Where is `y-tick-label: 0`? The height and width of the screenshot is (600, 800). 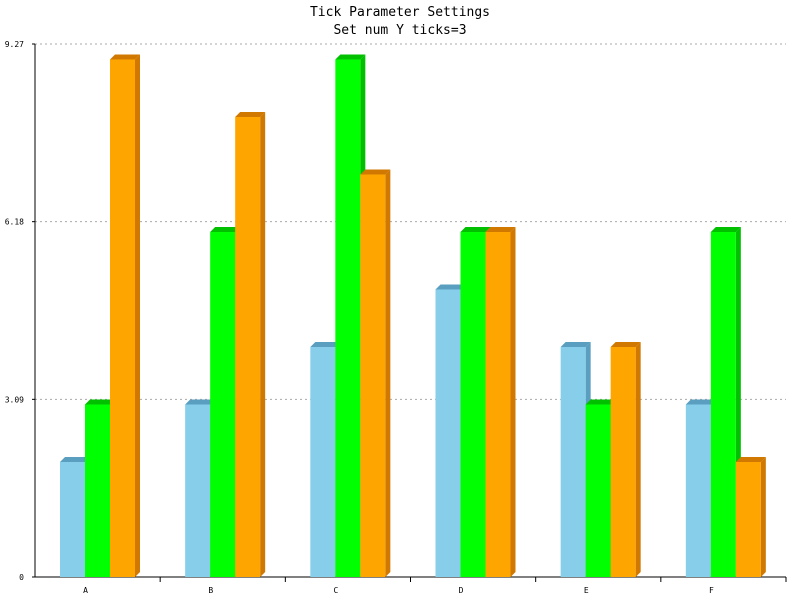 y-tick-label: 0 is located at coordinates (21, 577).